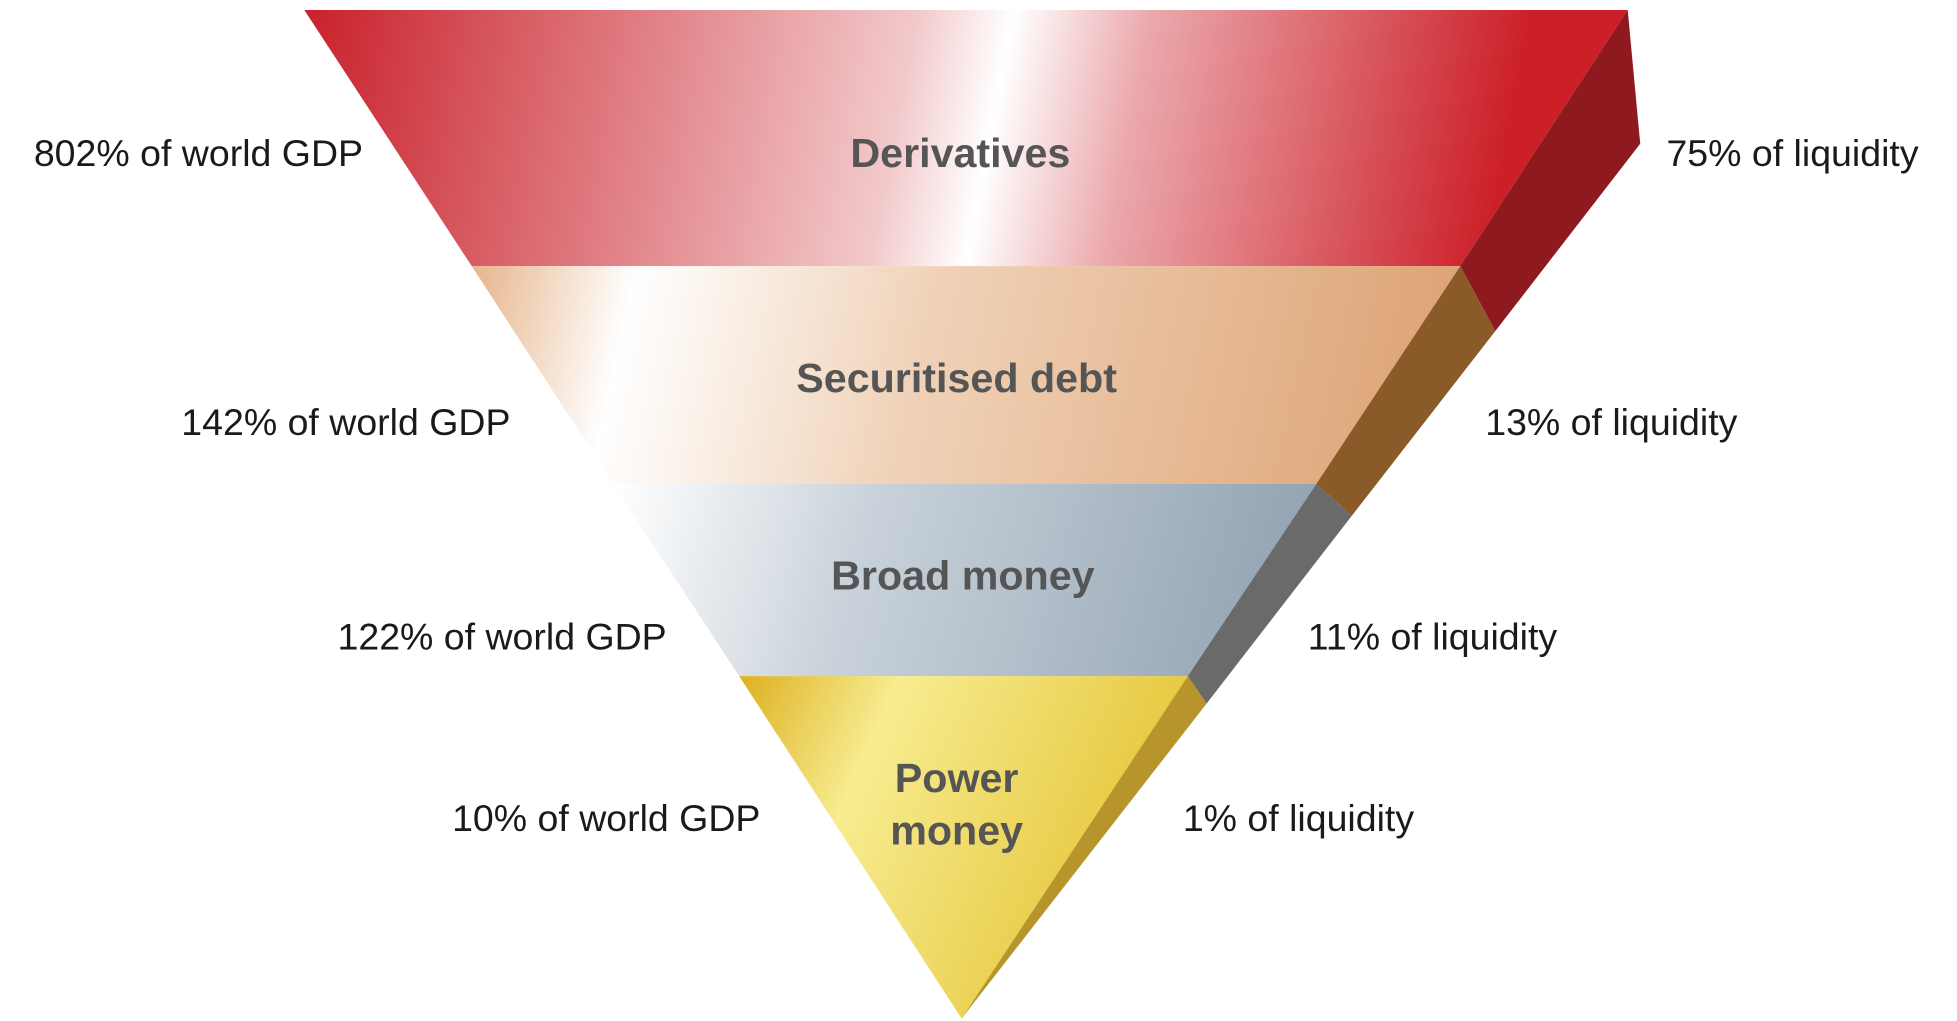 The height and width of the screenshot is (1021, 1957). I want to click on layer-power, so click(963, 847).